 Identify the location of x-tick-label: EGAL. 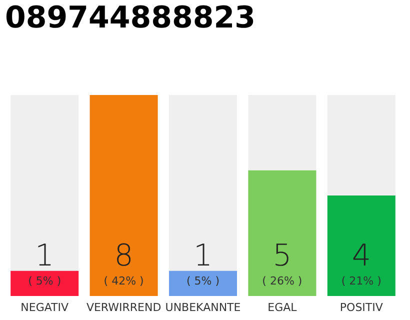
(283, 307).